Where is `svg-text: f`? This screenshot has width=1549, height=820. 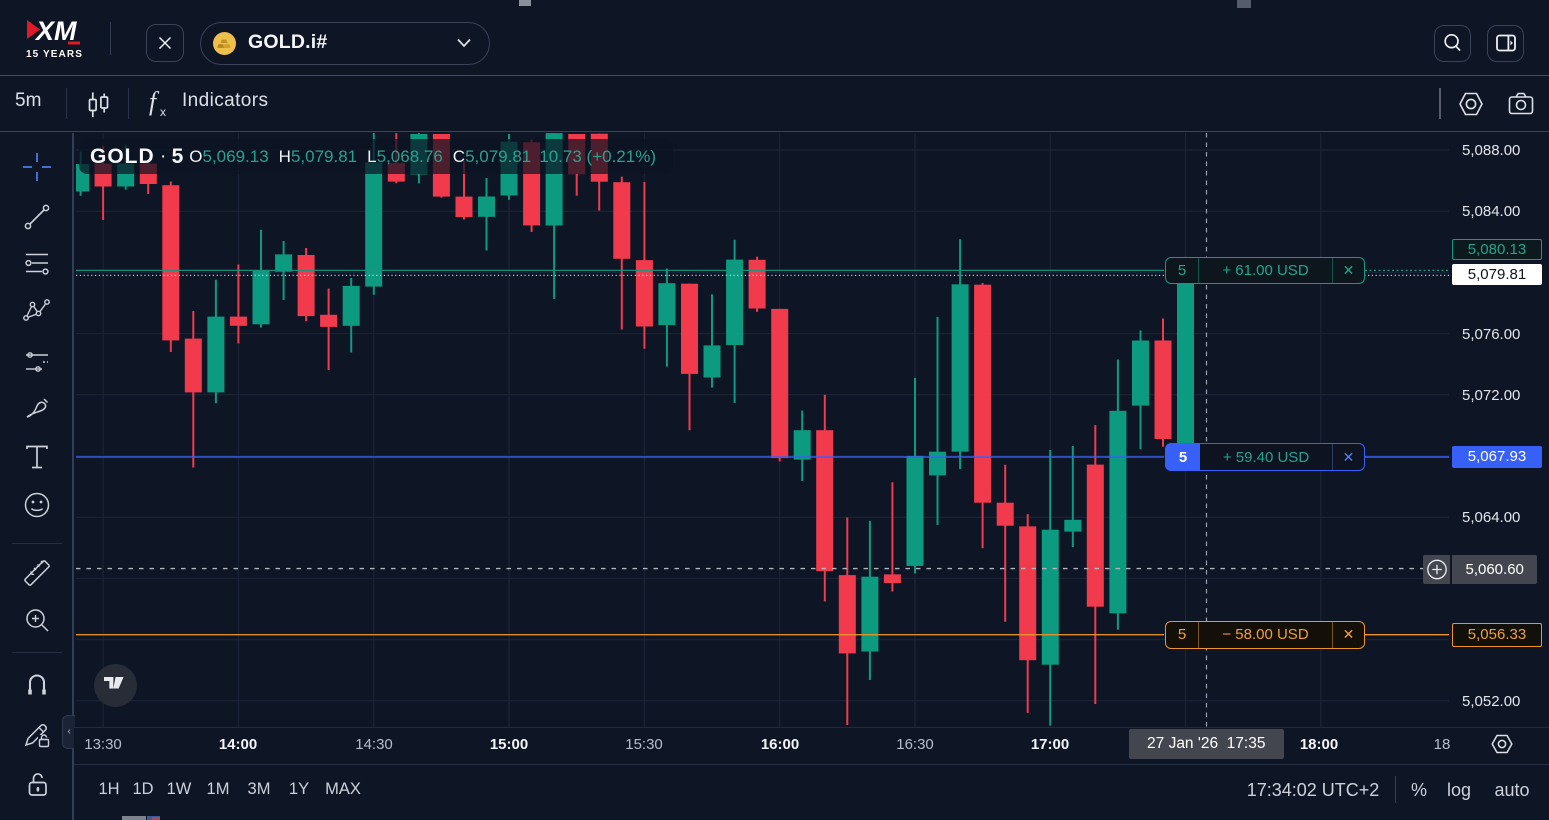
svg-text: f is located at coordinates (154, 102).